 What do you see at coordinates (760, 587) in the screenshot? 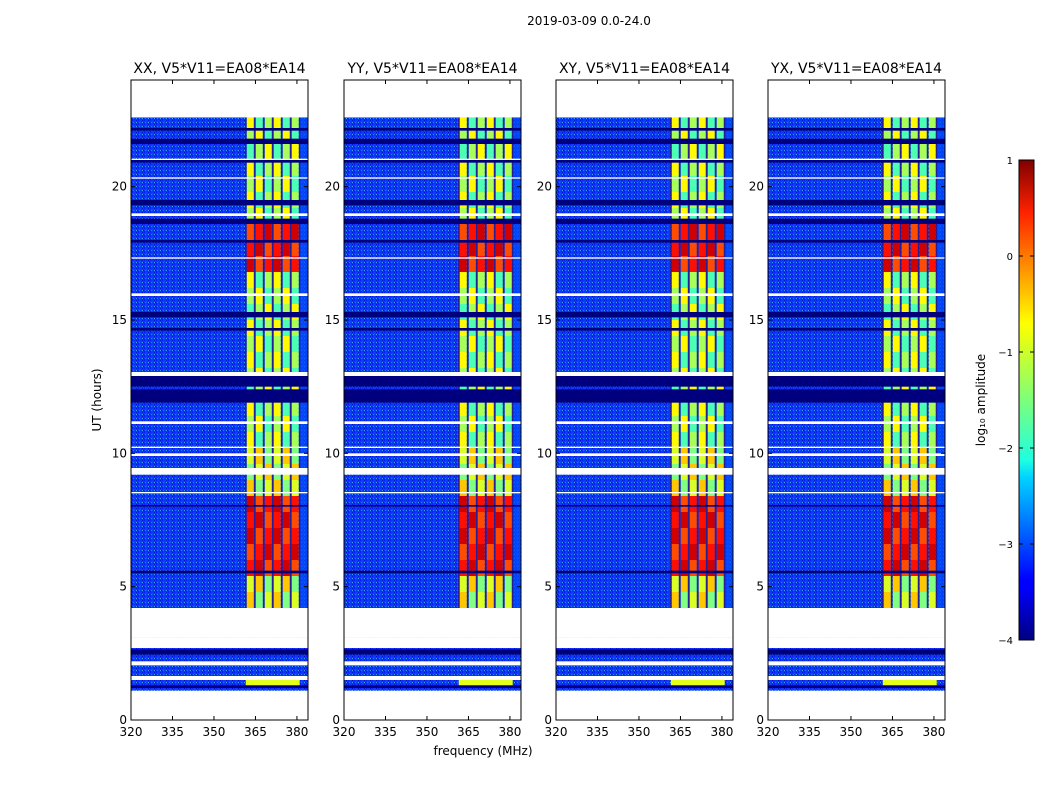
I see `y-tick-label: 5` at bounding box center [760, 587].